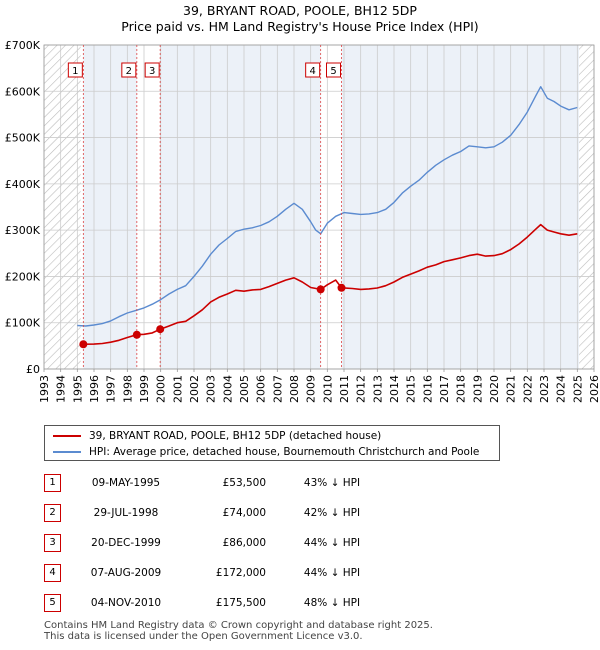 This screenshot has height=650, width=600. Describe the element at coordinates (444, 389) in the screenshot. I see `x-tick-label: 2017` at that location.